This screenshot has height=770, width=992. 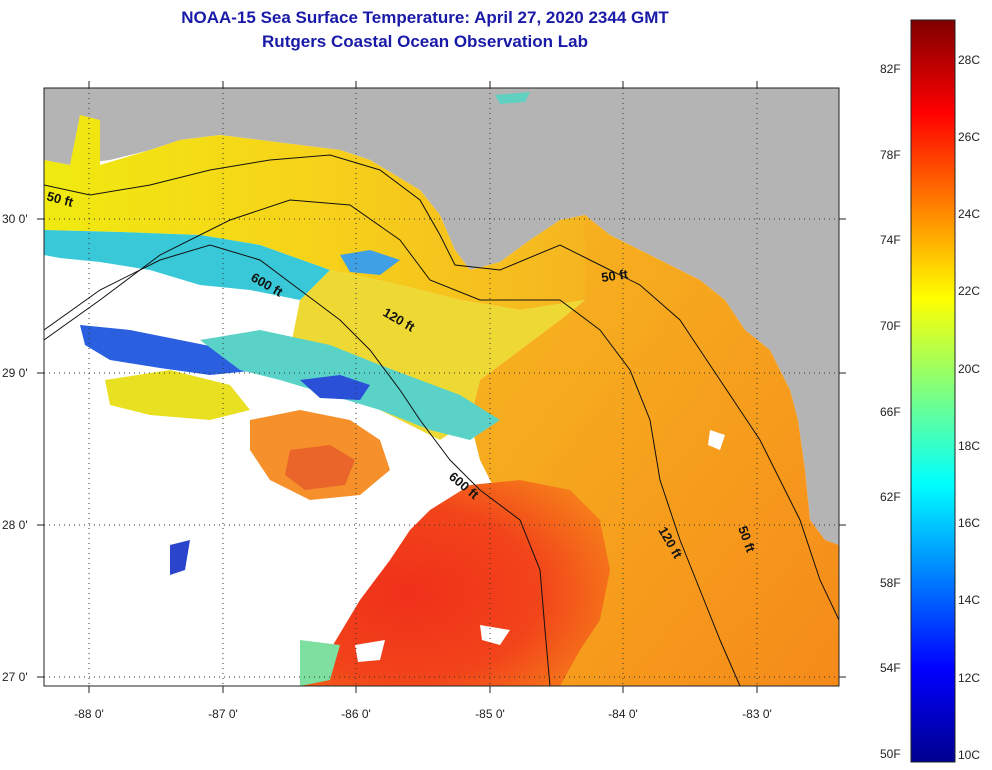 What do you see at coordinates (890, 497) in the screenshot?
I see `colorbar-f-label: 62F` at bounding box center [890, 497].